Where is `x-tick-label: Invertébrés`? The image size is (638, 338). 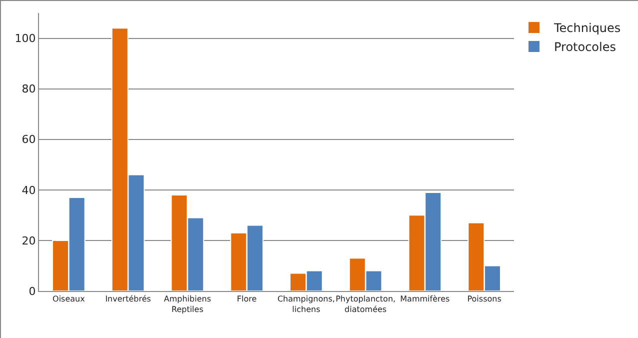
x-tick-label: Invertébrés is located at coordinates (128, 299).